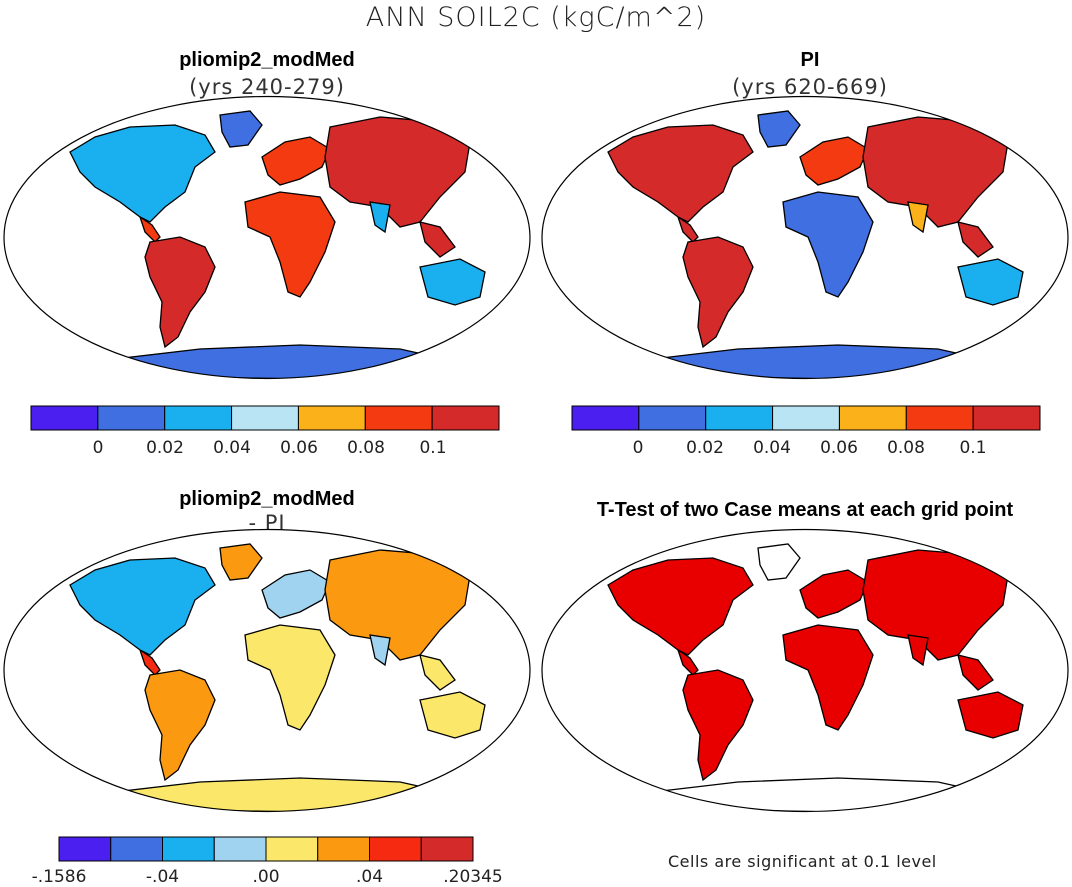 This screenshot has height=887, width=1072. I want to click on colorbar-tick-label: -.04, so click(162, 877).